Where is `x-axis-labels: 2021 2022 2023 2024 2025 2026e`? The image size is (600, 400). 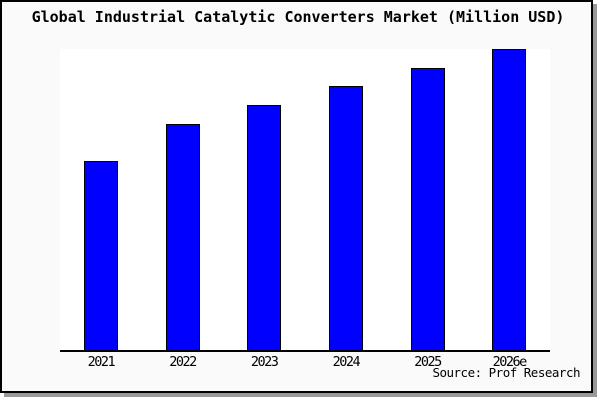 x-axis-labels: 2021 2022 2023 2024 2025 2026e is located at coordinates (305, 362).